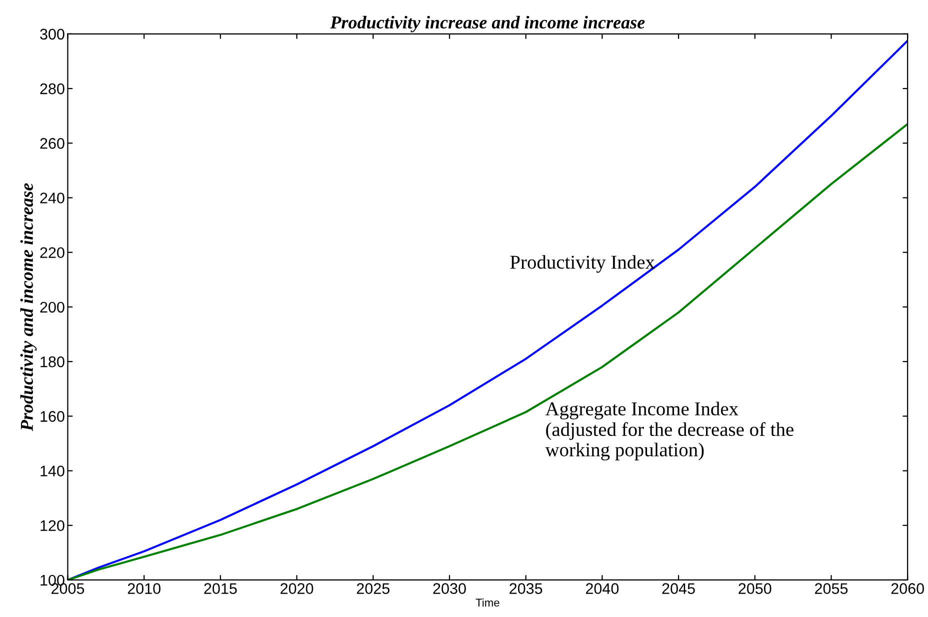 Image resolution: width=928 pixels, height=617 pixels. I want to click on y-tick-label: 160, so click(52, 416).